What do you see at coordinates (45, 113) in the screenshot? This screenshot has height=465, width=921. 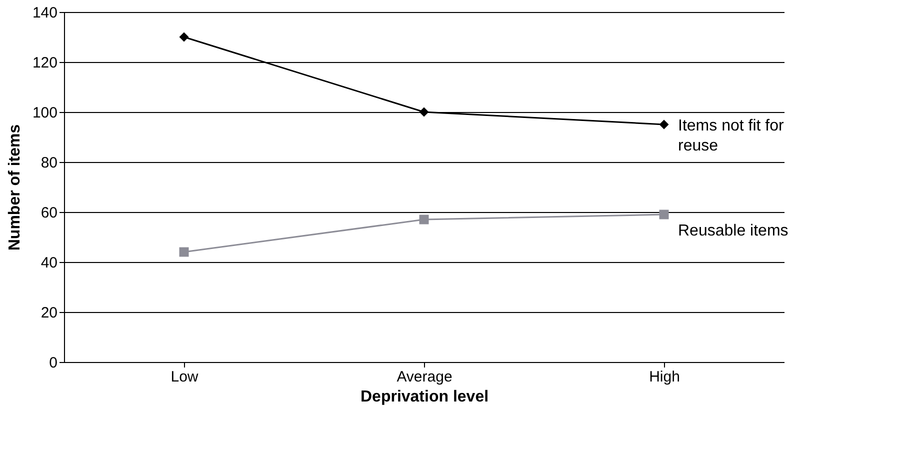 I see `y-tick-label: 100` at bounding box center [45, 113].